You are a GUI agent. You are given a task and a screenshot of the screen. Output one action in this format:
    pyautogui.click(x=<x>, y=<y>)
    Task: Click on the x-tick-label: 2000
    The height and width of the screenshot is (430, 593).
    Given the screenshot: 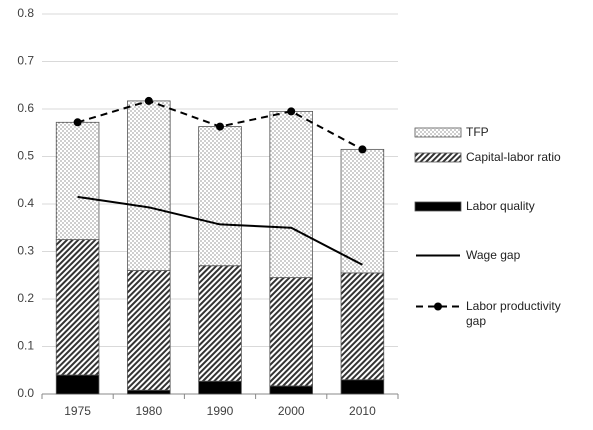 What is the action you would take?
    pyautogui.click(x=291, y=411)
    